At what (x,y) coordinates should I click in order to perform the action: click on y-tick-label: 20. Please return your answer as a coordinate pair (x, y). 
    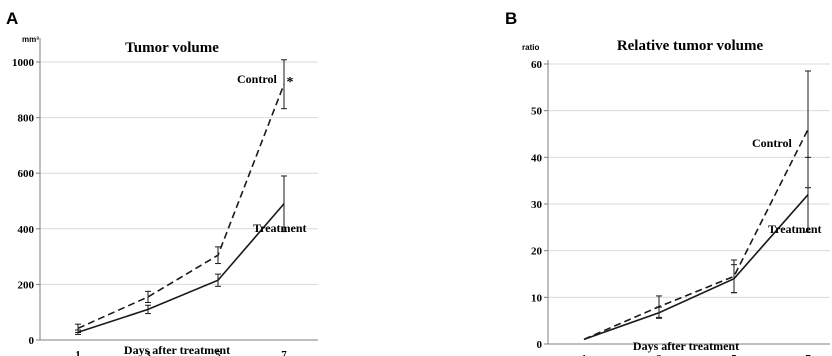
    Looking at the image, I should click on (537, 252).